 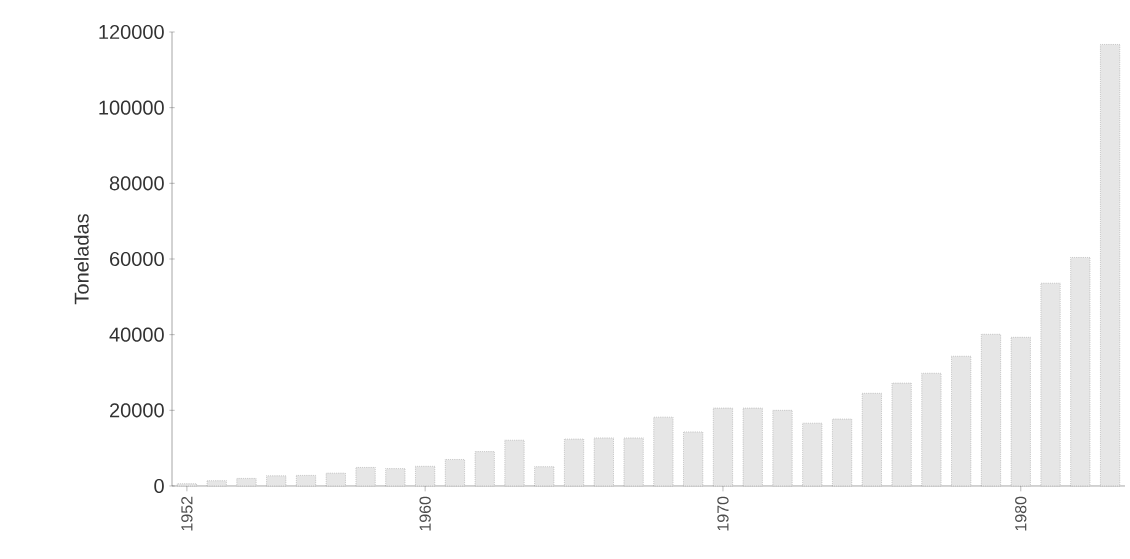 I want to click on x-tick-label: 1980, so click(x=1021, y=513).